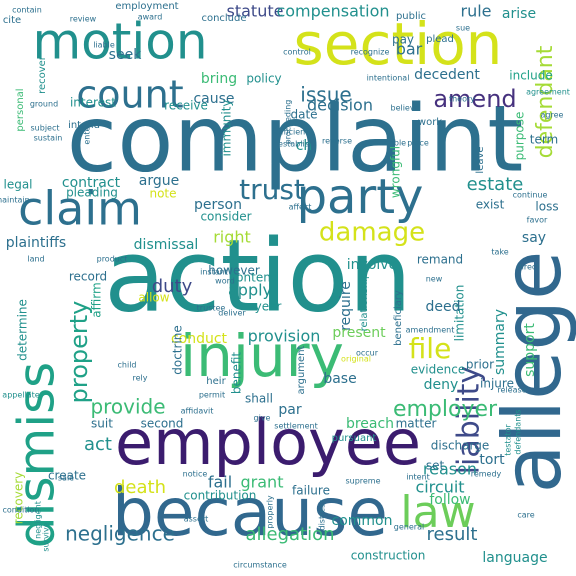  I want to click on word-circuit: circuit, so click(439, 487).